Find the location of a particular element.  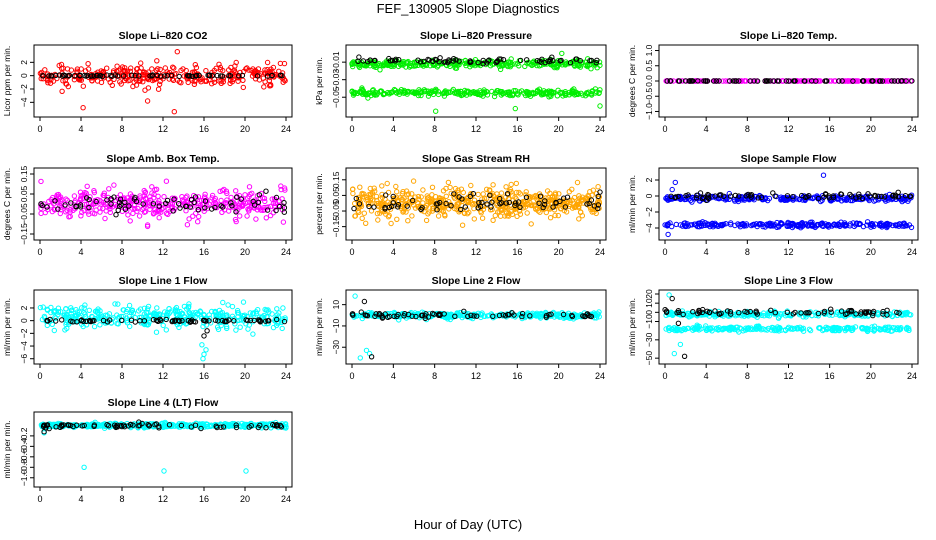

data-points is located at coordinates (475, 327).